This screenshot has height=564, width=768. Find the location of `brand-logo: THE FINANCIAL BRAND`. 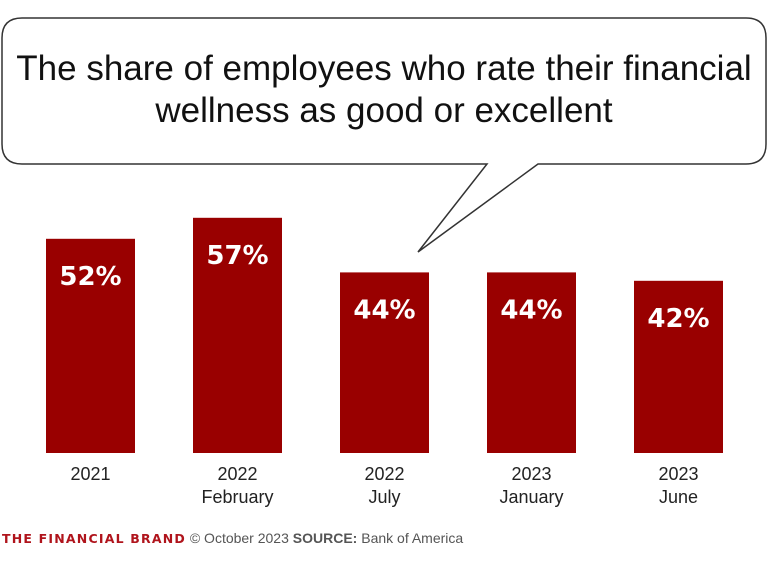

brand-logo: THE FINANCIAL BRAND is located at coordinates (94, 538).